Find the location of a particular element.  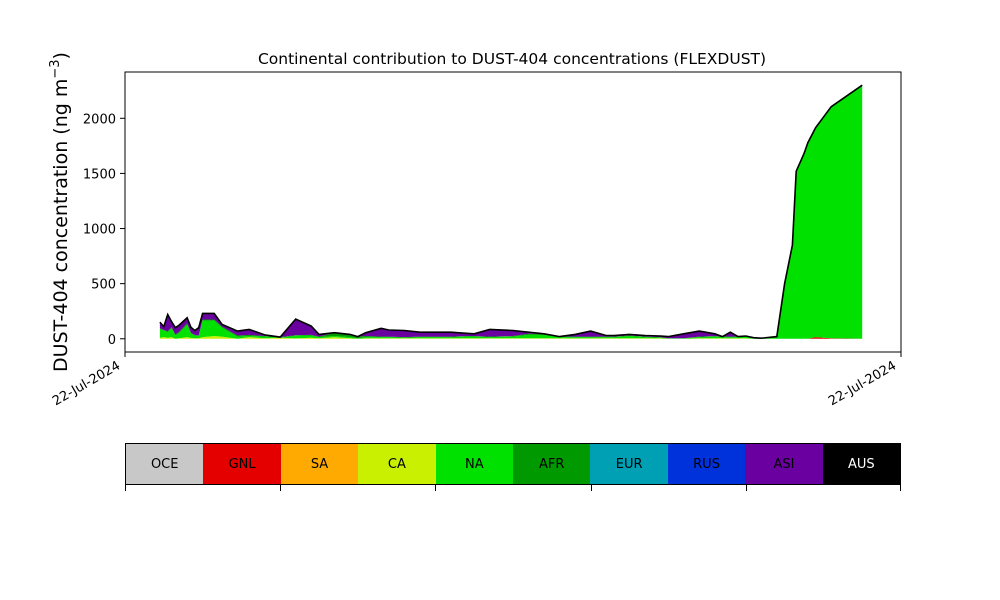

area-series-ca is located at coordinates (511, 337).